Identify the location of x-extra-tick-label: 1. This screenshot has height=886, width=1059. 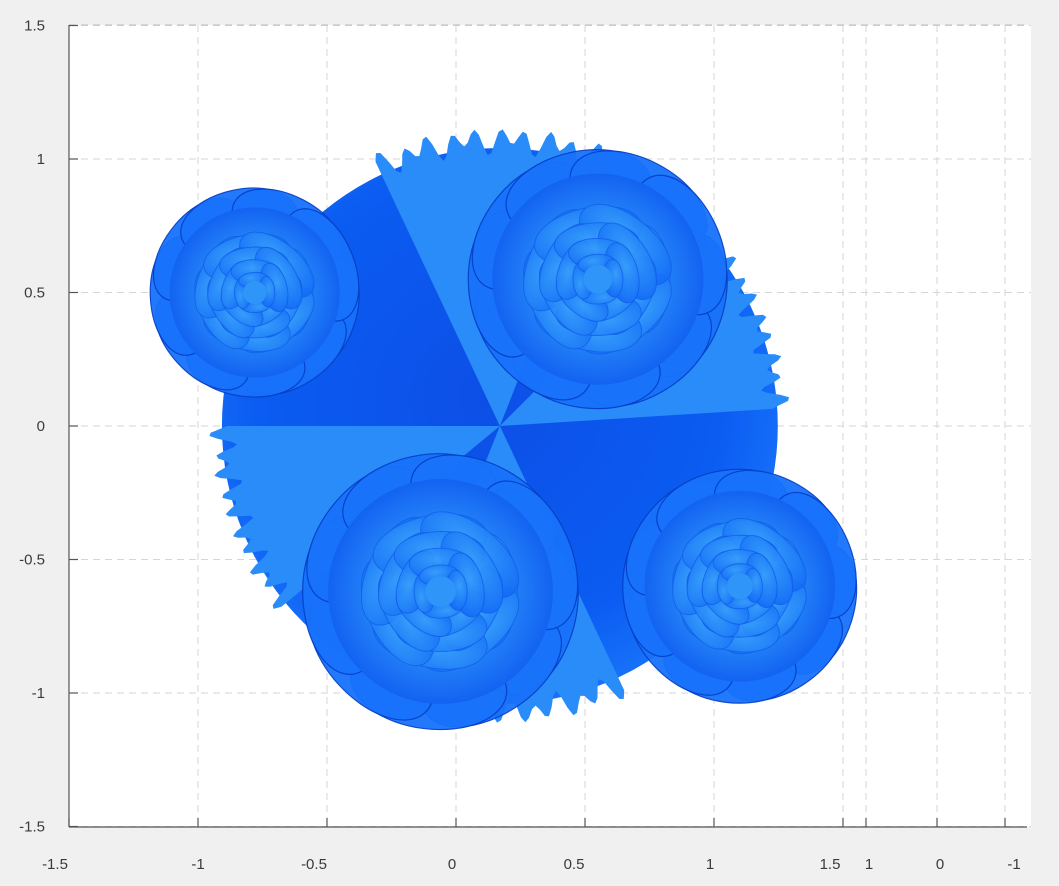
(869, 864).